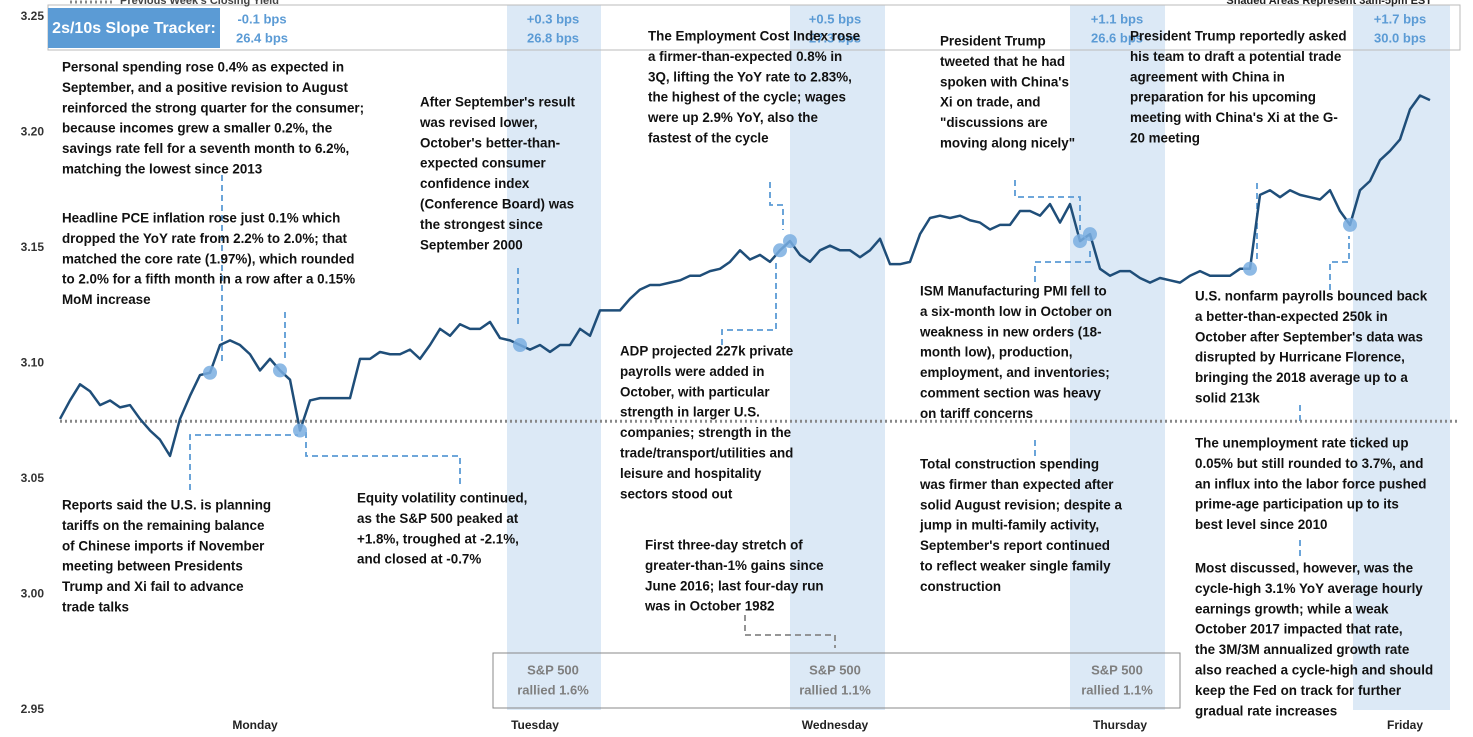  What do you see at coordinates (750, 76) in the screenshot?
I see `annotation: 3Q, lifting the YoY rate to 2.83%,` at bounding box center [750, 76].